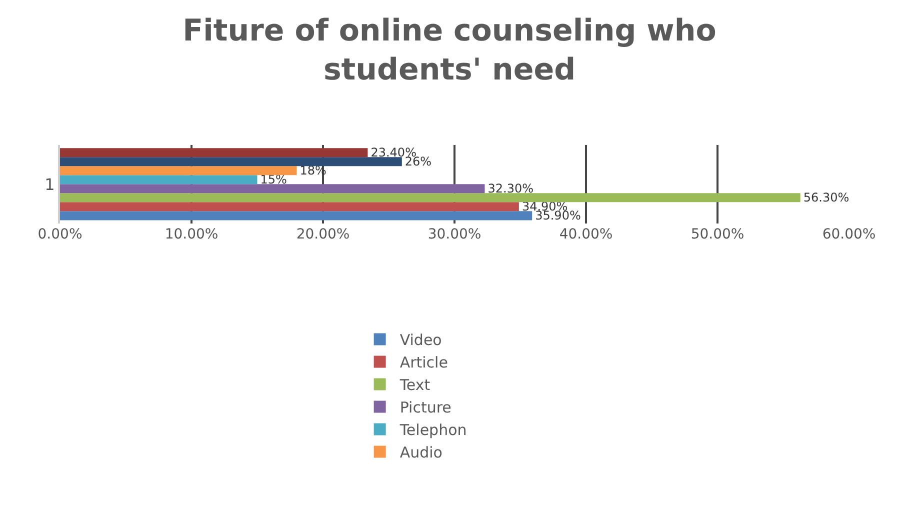 The image size is (899, 506). What do you see at coordinates (455, 234) in the screenshot?
I see `x-tick-label: 30.00%` at bounding box center [455, 234].